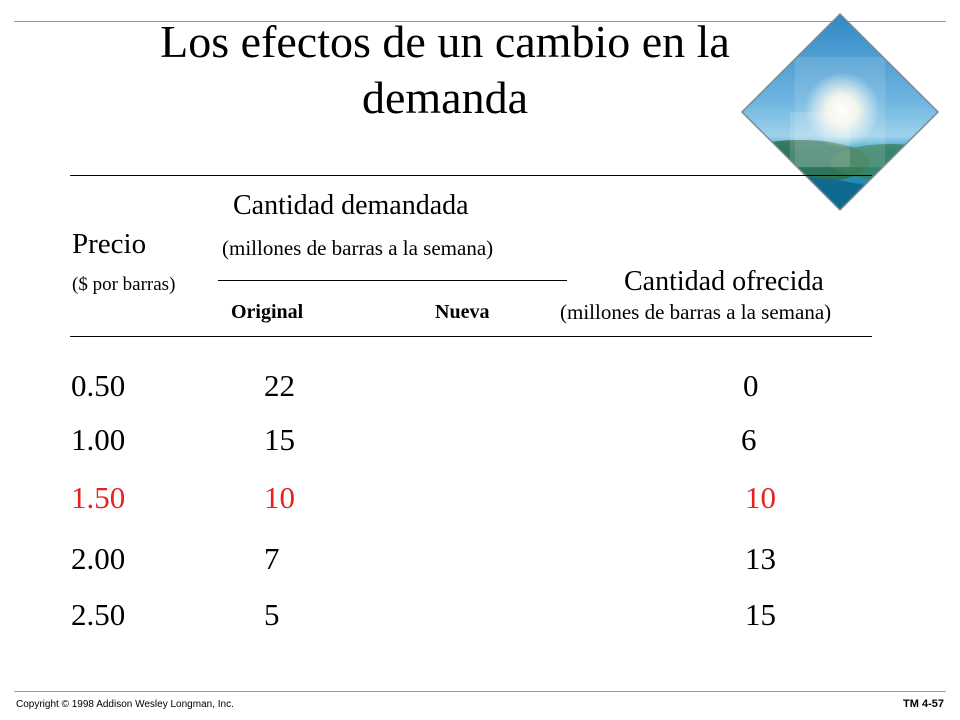 This screenshot has height=720, width=960. Describe the element at coordinates (760, 497) in the screenshot. I see `row3-supply: 10` at that location.